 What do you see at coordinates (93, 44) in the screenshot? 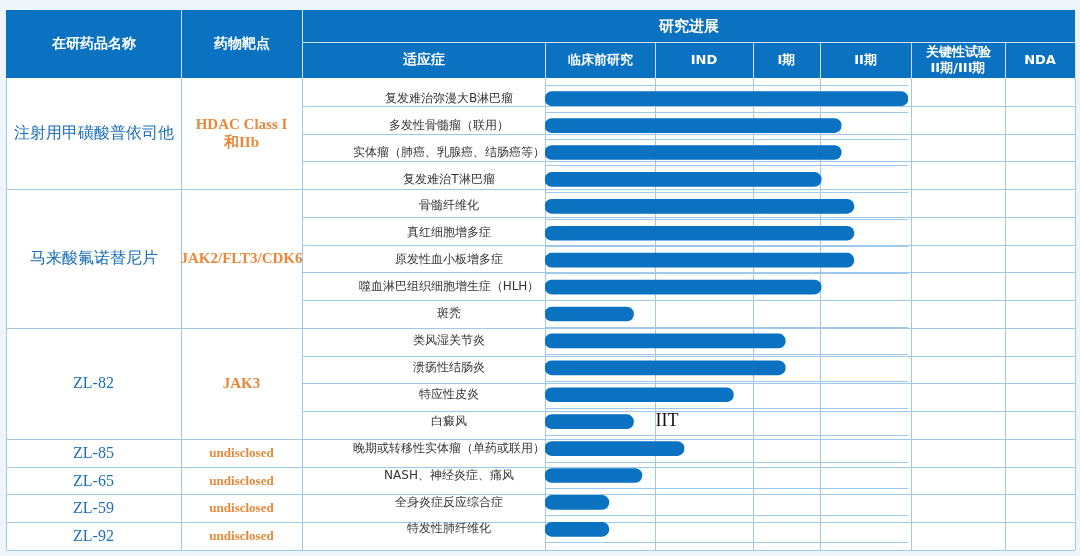
I see `text: 在研药品名称` at bounding box center [93, 44].